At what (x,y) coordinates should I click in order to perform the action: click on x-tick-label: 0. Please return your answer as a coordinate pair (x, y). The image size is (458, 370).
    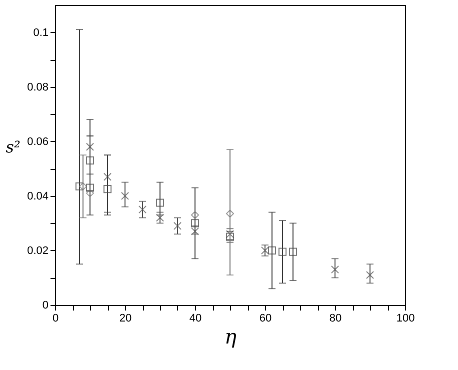
    Looking at the image, I should click on (55, 318).